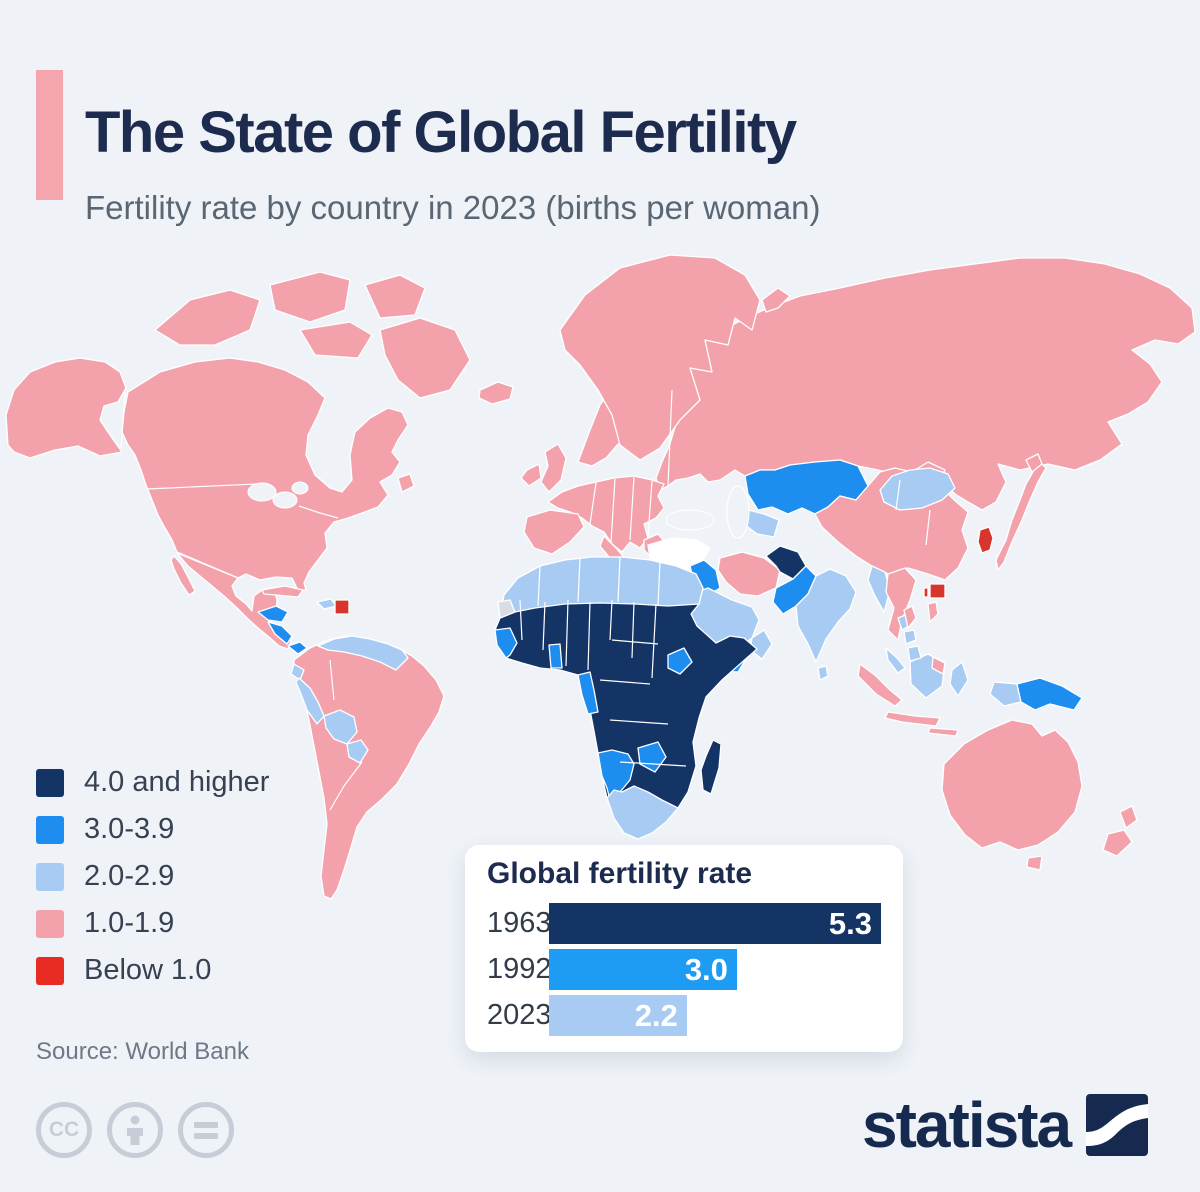 This screenshot has width=1200, height=1192. I want to click on lesser-sunda, so click(943, 732).